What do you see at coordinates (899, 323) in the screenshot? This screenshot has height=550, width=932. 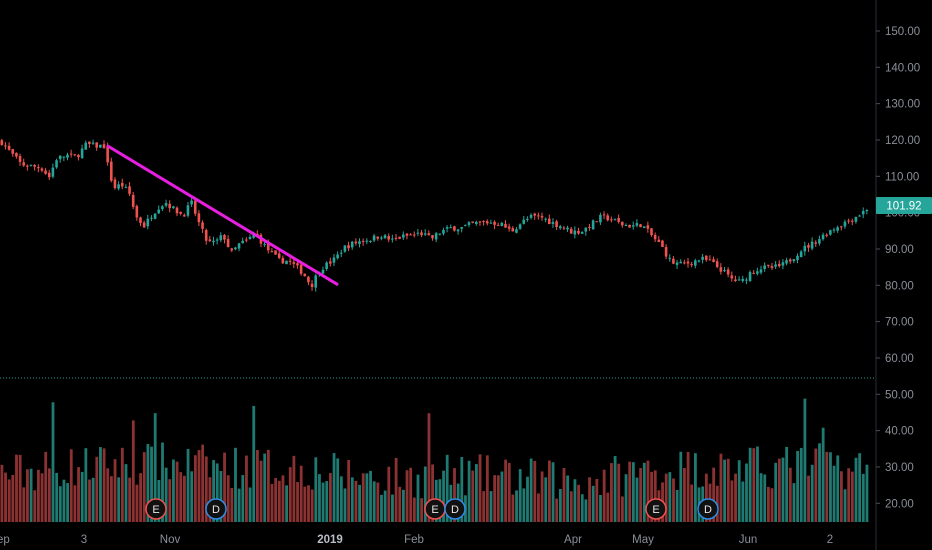 I see `y-tick-label: 70.00` at bounding box center [899, 323].